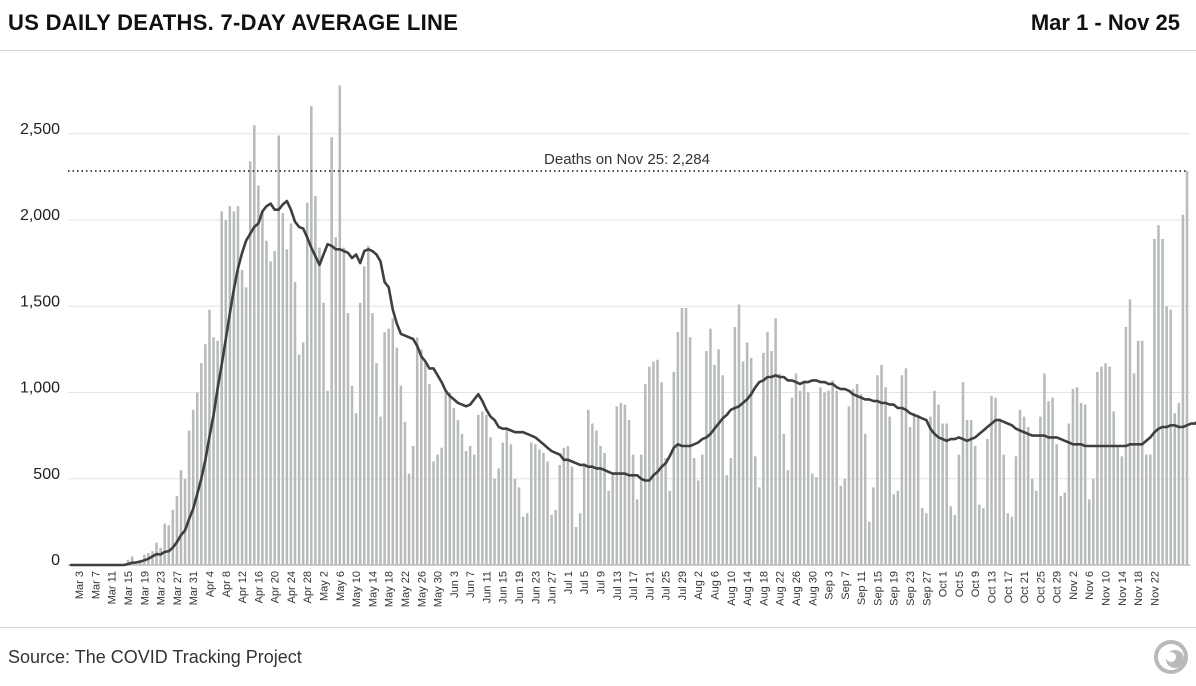 Image resolution: width=1196 pixels, height=686 pixels. I want to click on x-tick-label: Apr 28, so click(308, 587).